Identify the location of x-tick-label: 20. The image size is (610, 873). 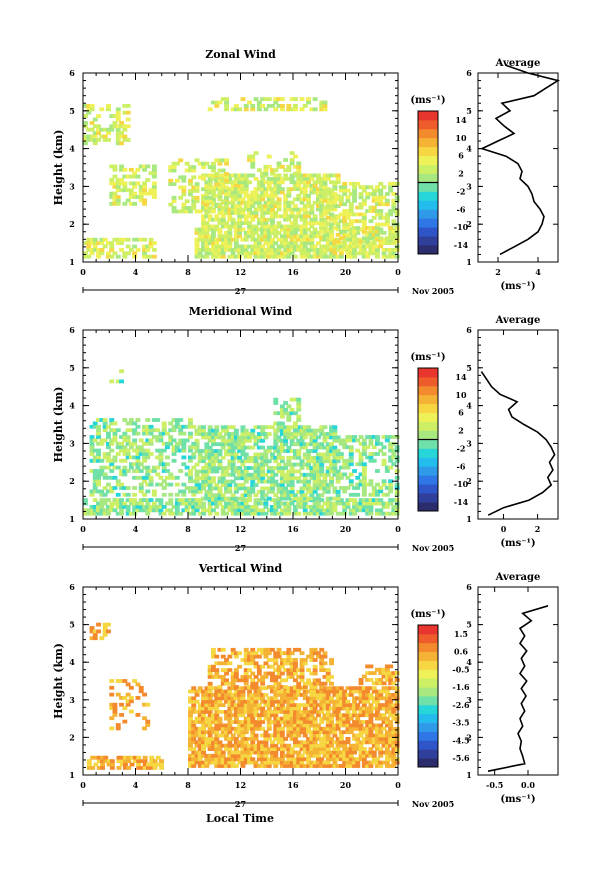
(346, 529).